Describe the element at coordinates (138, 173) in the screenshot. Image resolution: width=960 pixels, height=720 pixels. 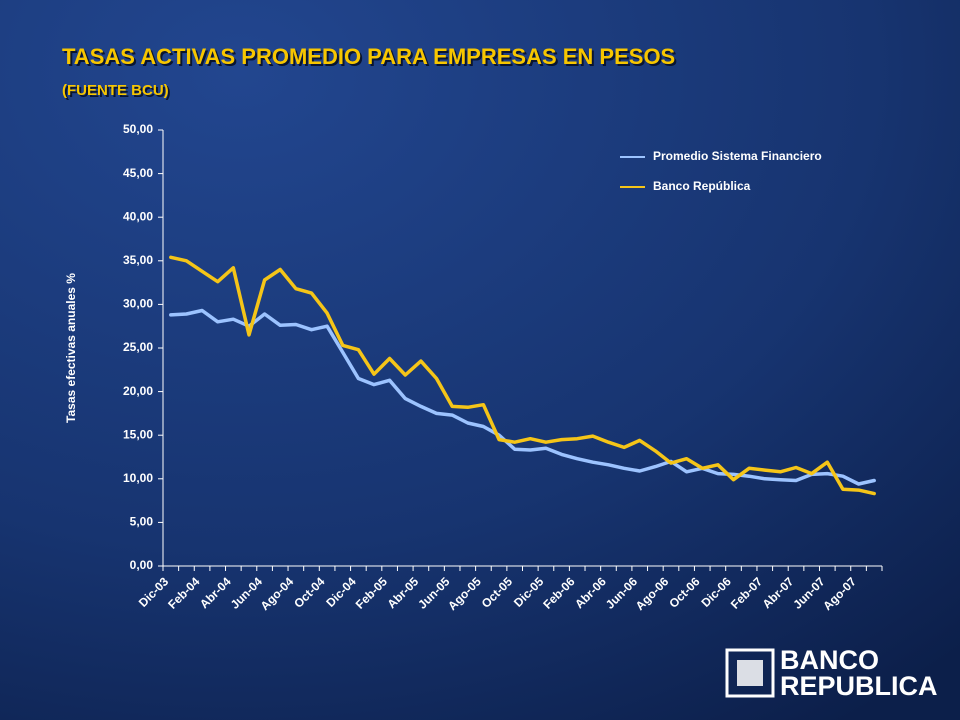
I see `y-tick-label: 45,00` at that location.